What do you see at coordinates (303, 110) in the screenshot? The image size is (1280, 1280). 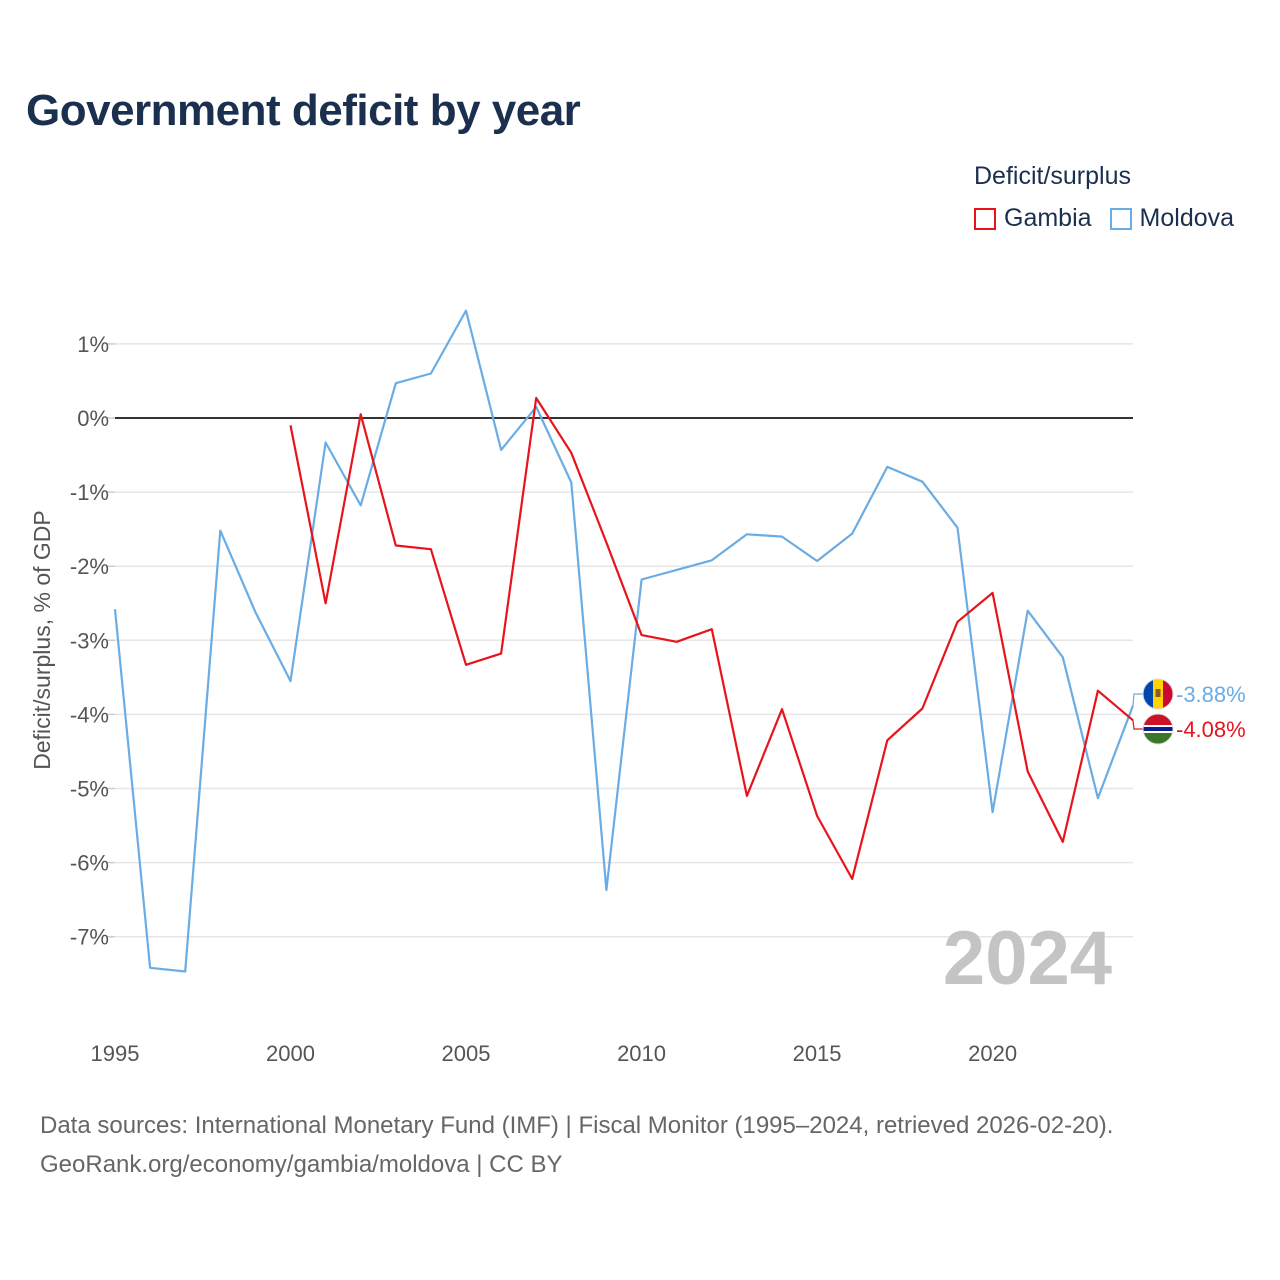 I see `chart-title: Government deficit by year` at bounding box center [303, 110].